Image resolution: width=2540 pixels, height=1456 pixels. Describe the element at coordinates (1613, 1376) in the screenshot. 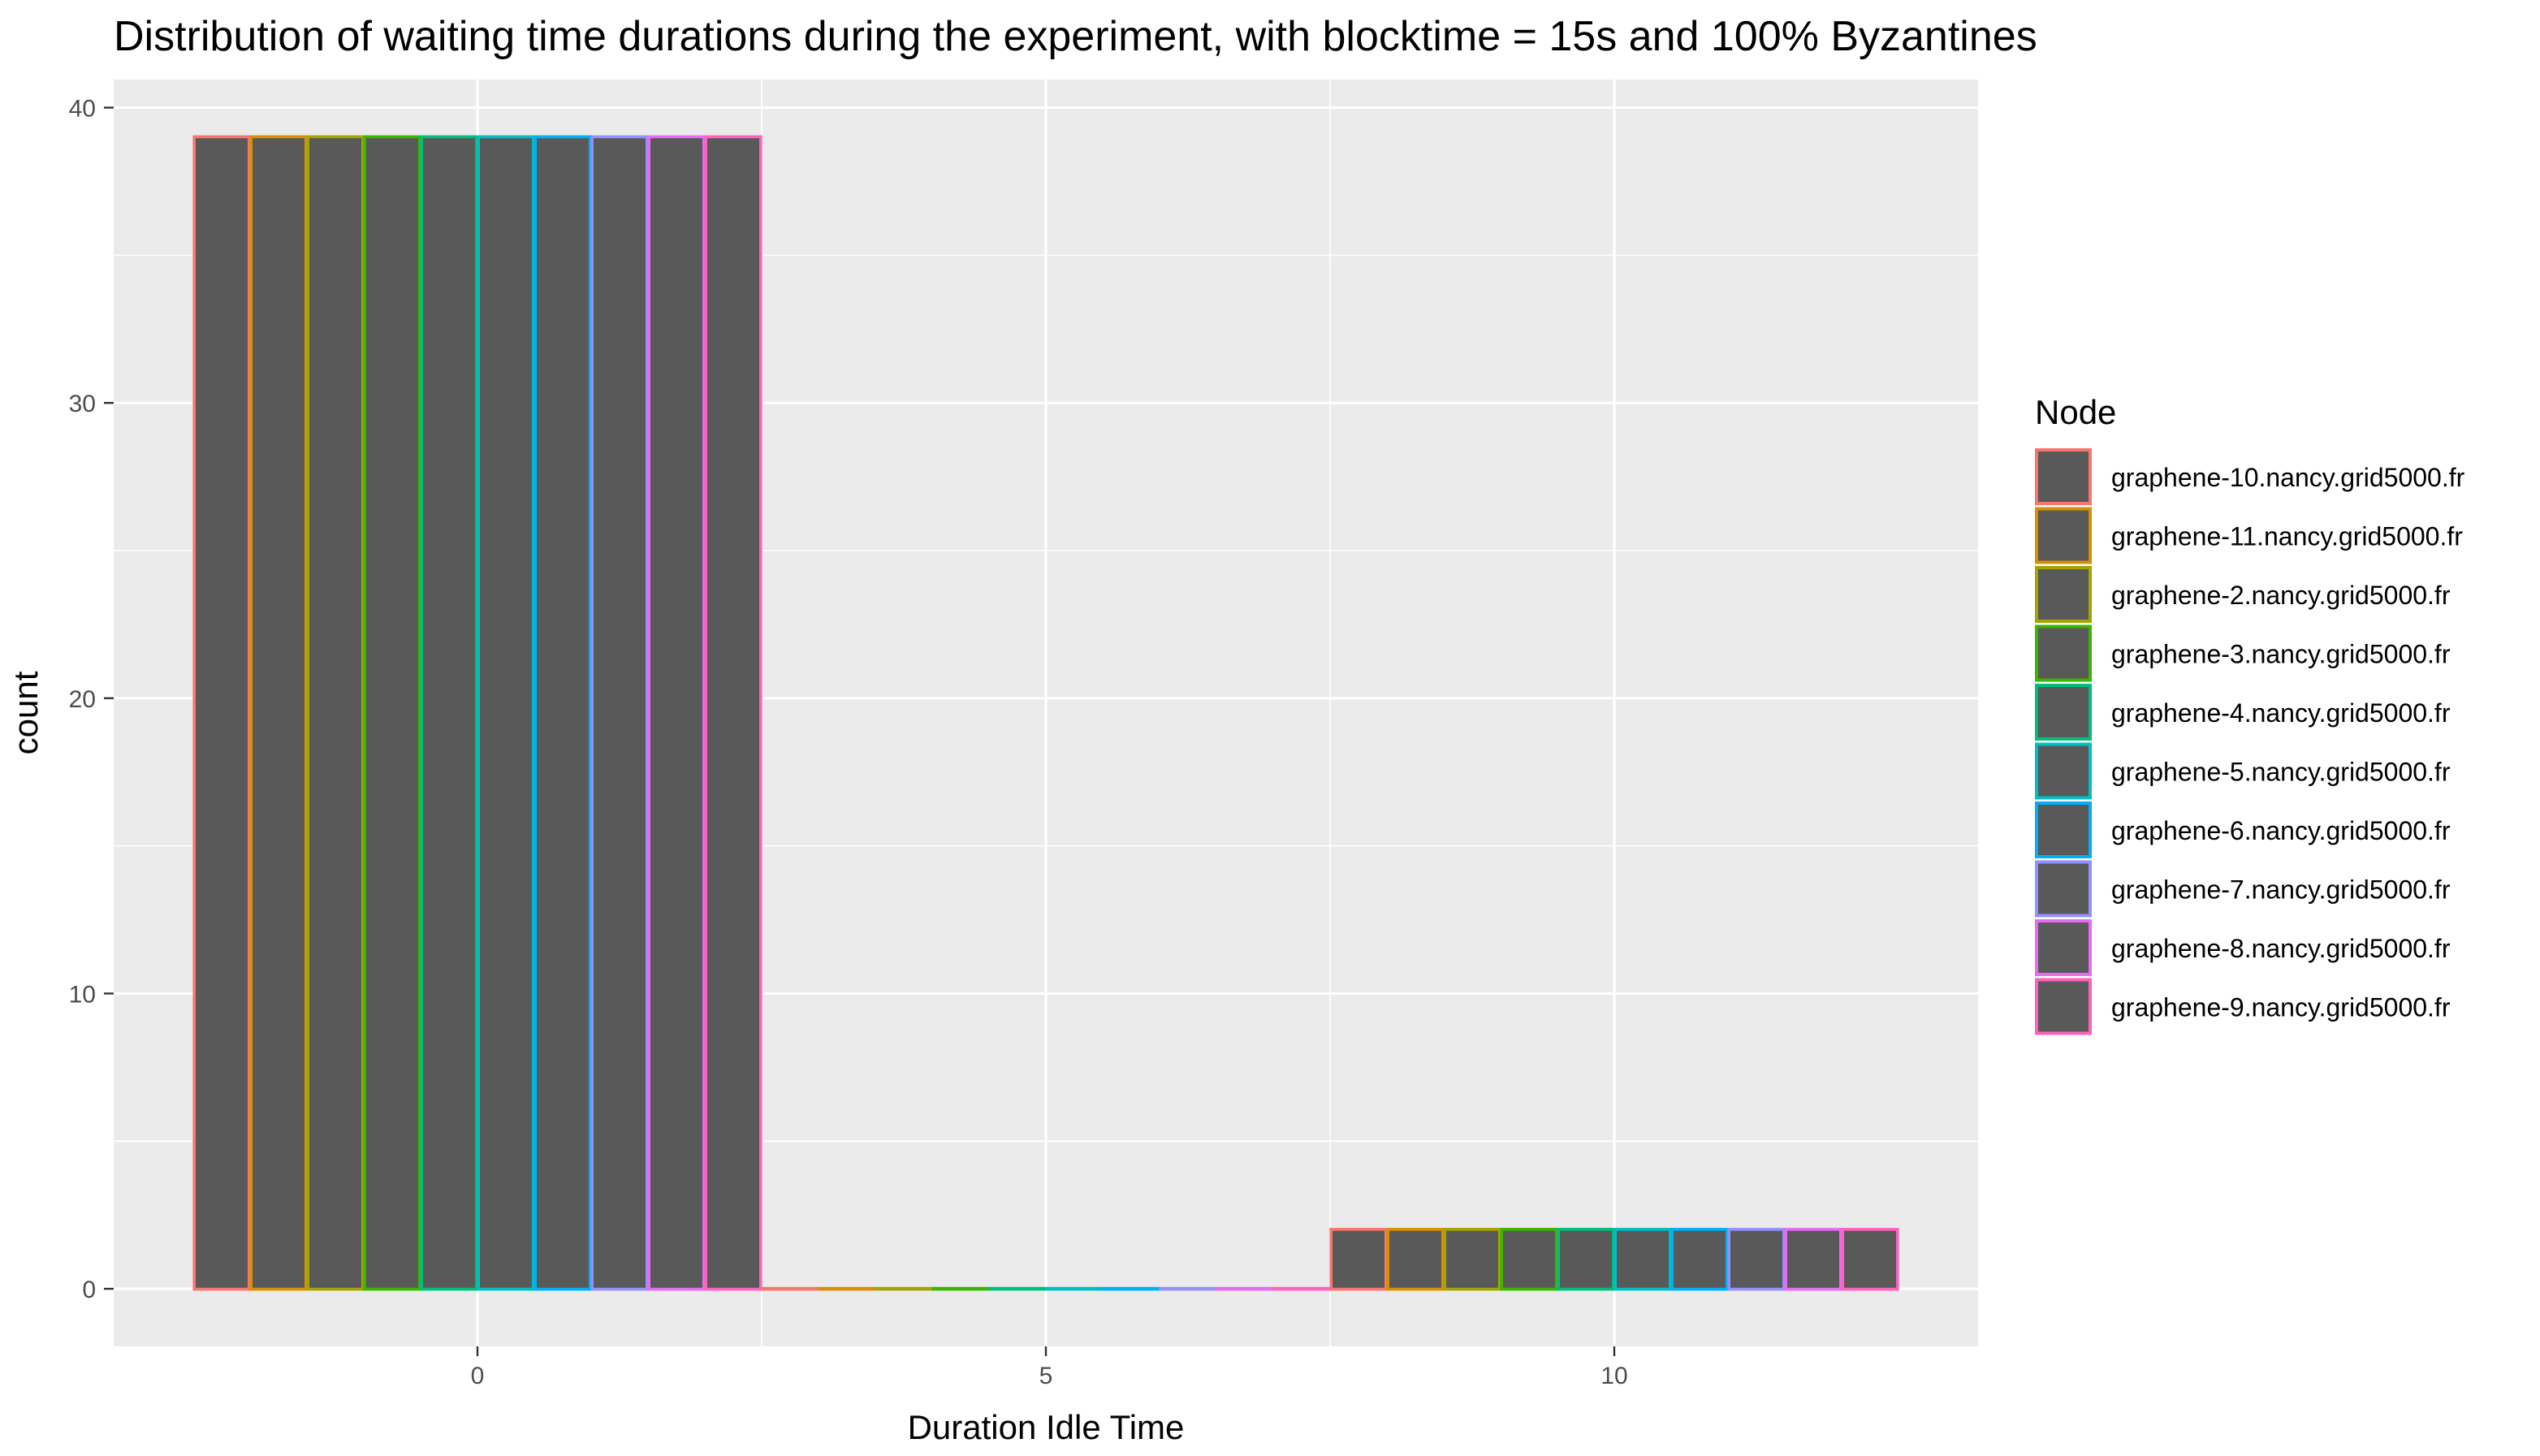

I see `x-tick-label: 10` at that location.